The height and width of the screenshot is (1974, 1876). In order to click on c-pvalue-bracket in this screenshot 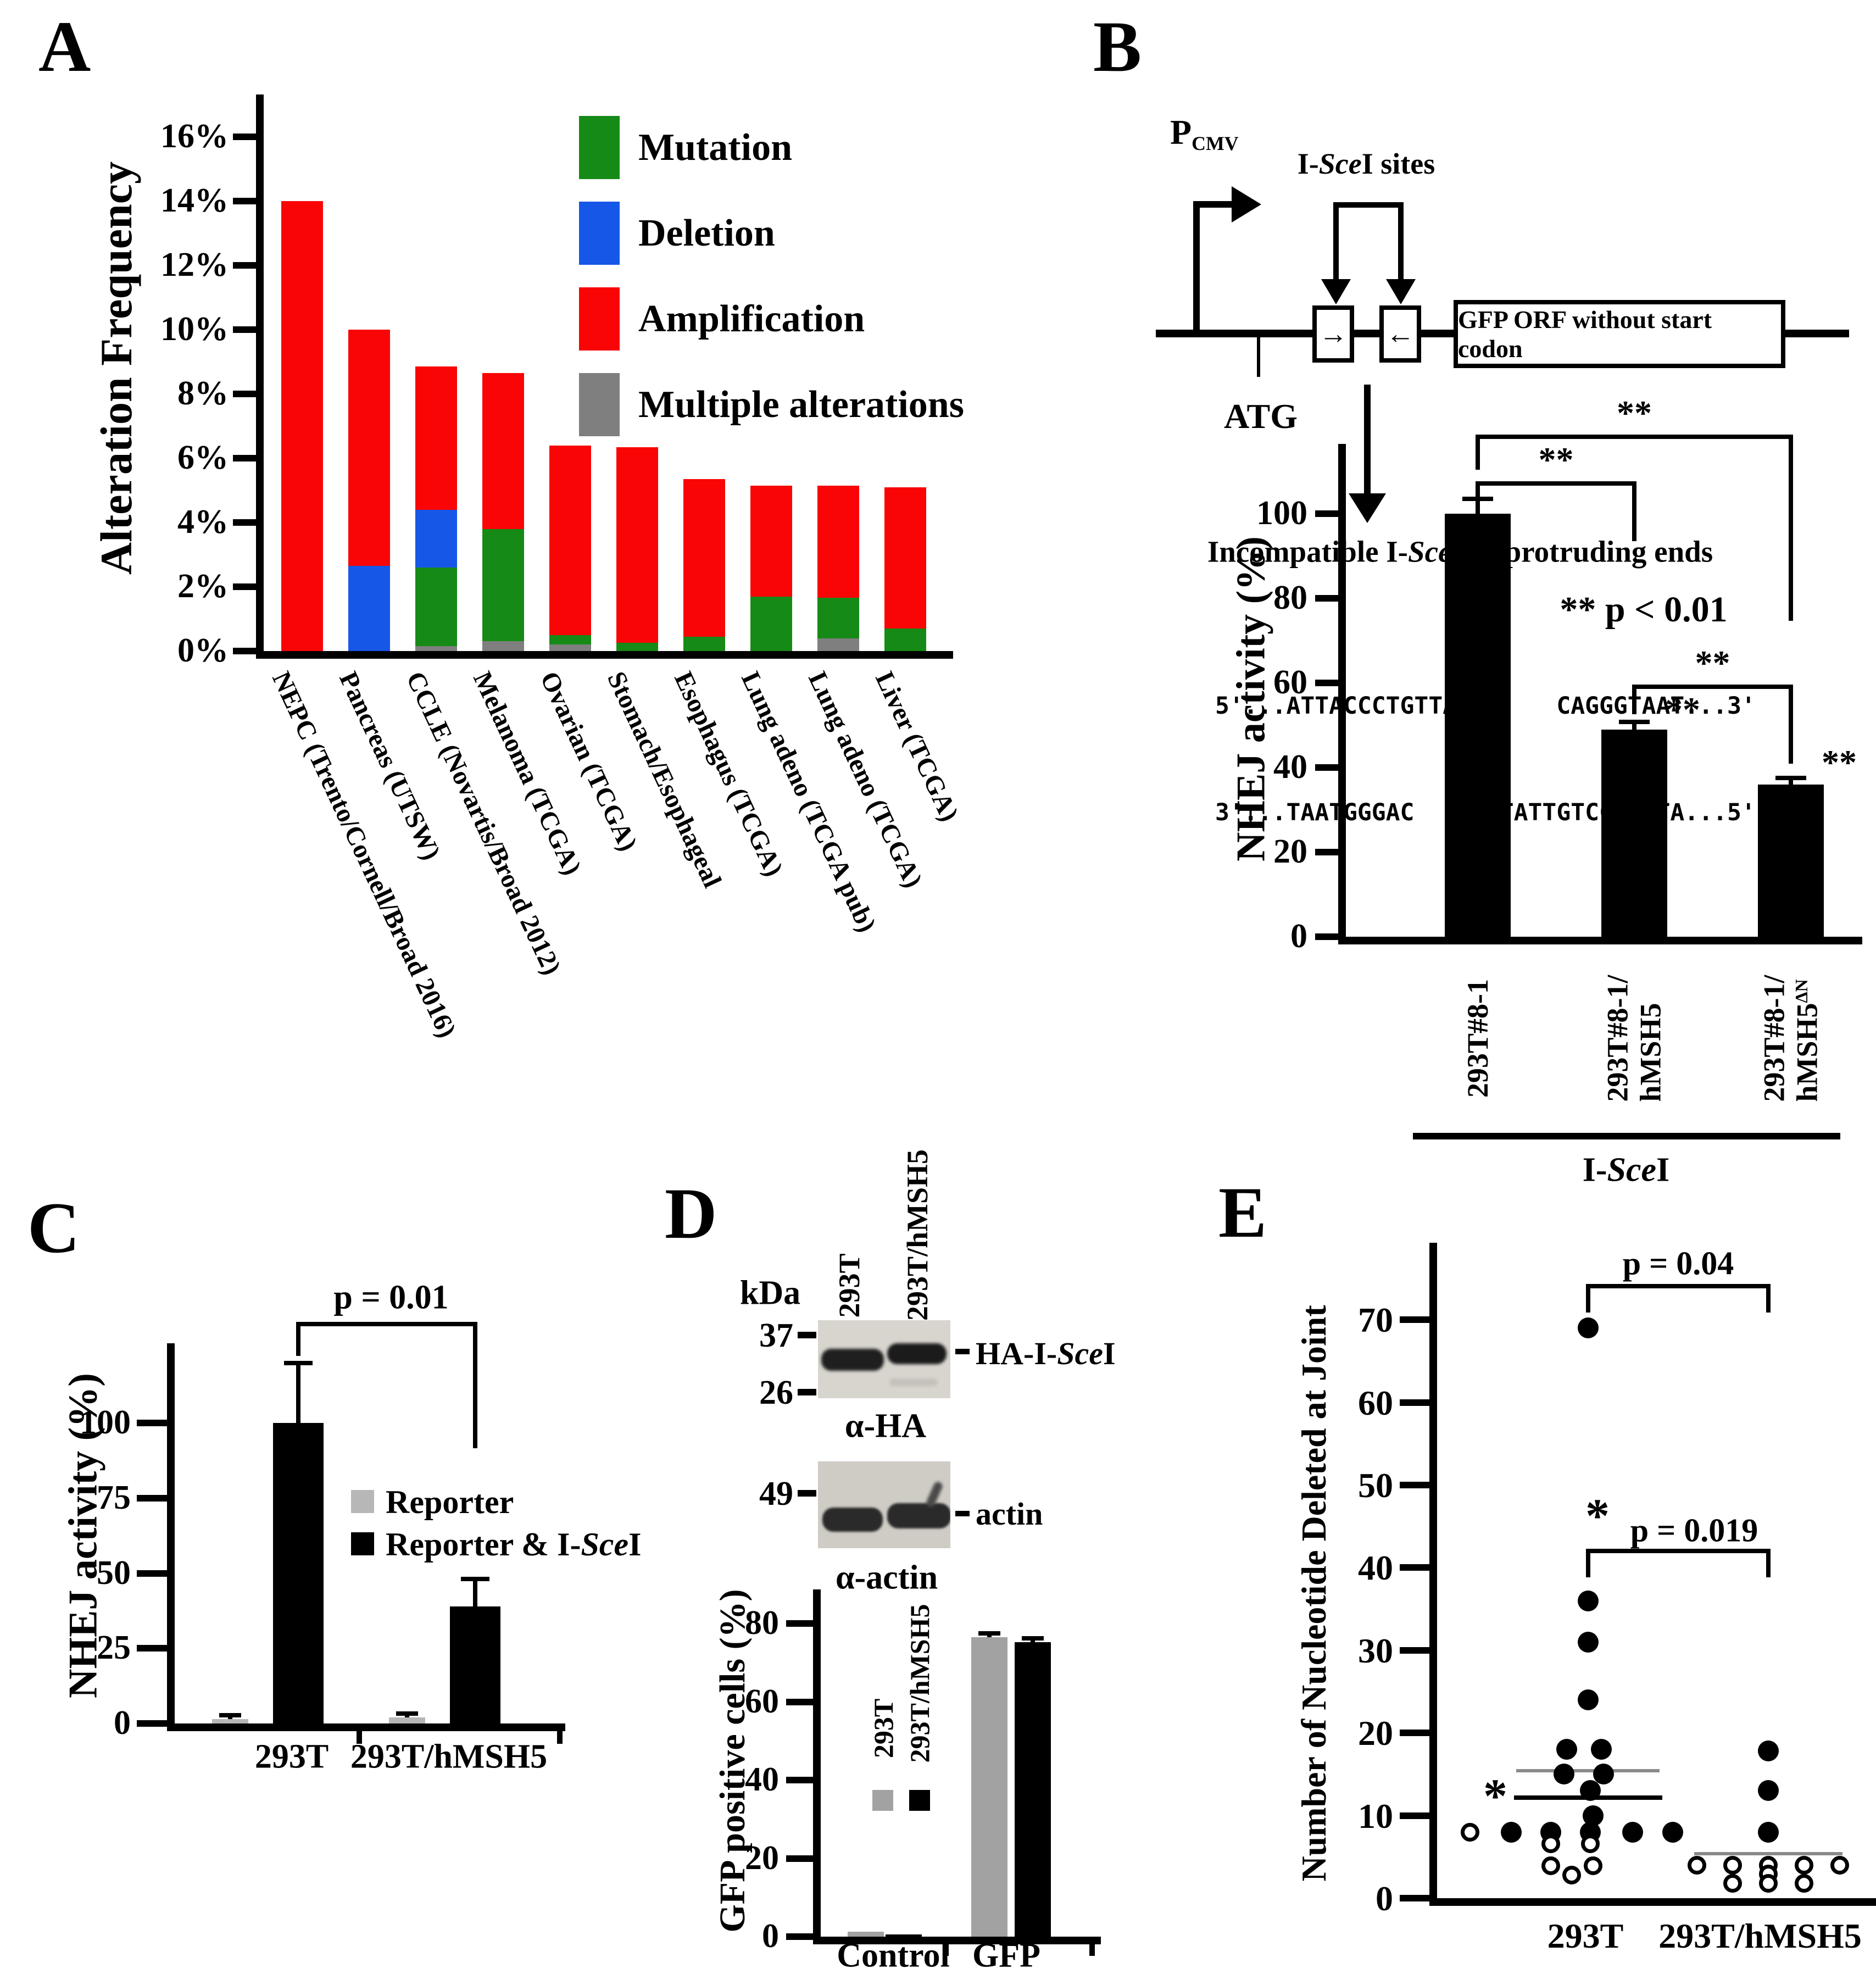, I will do `click(298, 1340)`.